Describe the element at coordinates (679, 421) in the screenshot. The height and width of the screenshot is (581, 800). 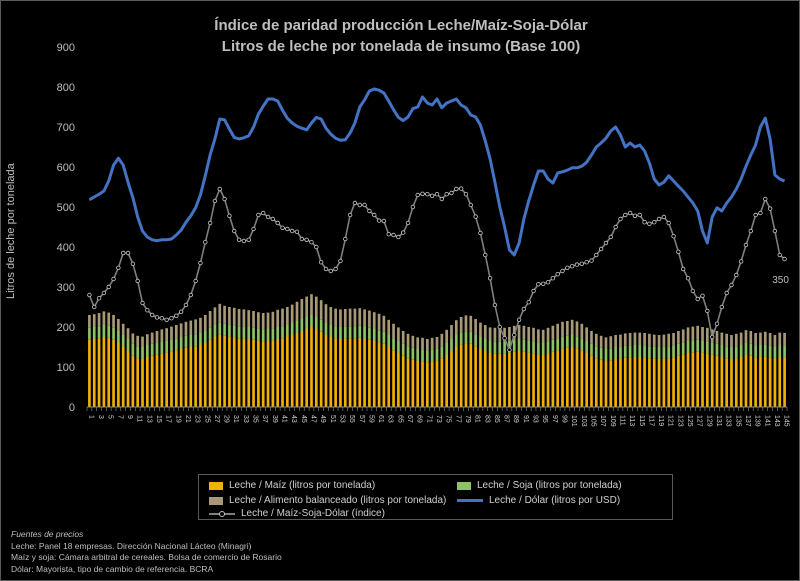
I see `x-tick-label: 123` at that location.